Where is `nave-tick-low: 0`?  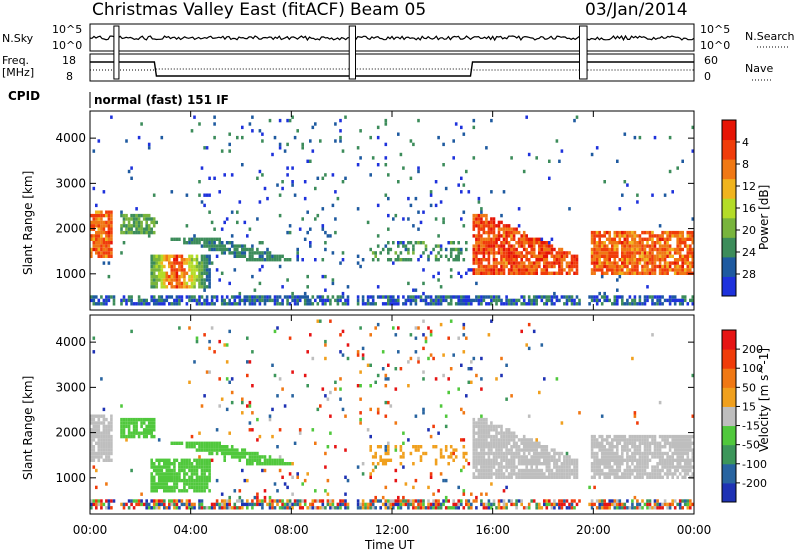
nave-tick-low: 0 is located at coordinates (707, 76).